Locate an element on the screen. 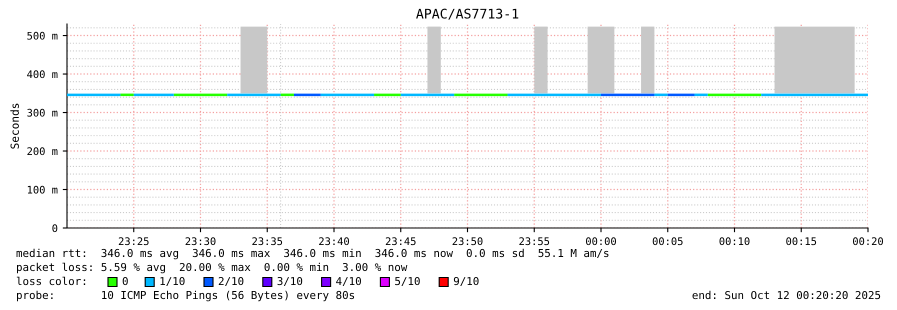 Image resolution: width=897 pixels, height=310 pixels. y-tick-label: 0 is located at coordinates (55, 228).